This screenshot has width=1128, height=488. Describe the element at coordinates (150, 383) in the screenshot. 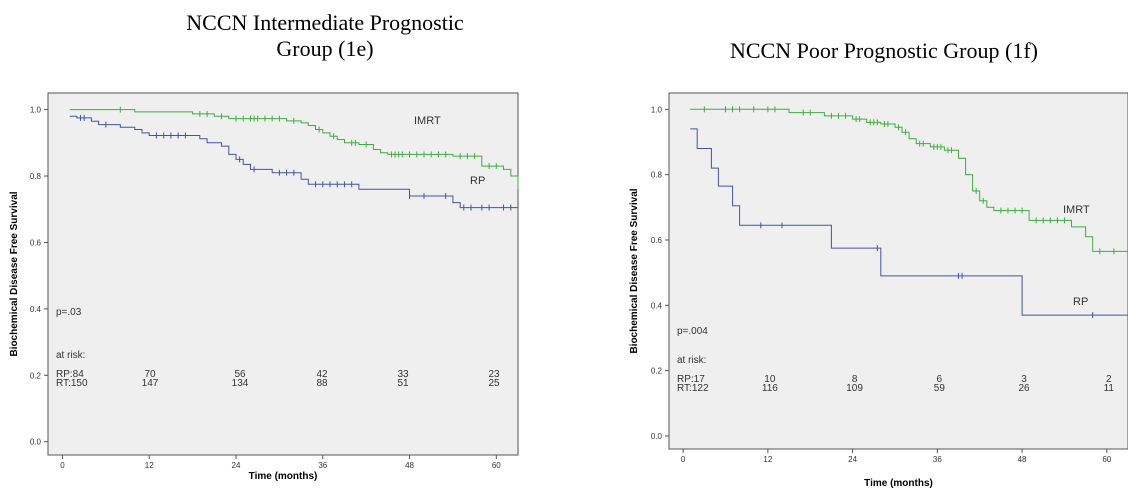

I see `risk-value: 147` at that location.